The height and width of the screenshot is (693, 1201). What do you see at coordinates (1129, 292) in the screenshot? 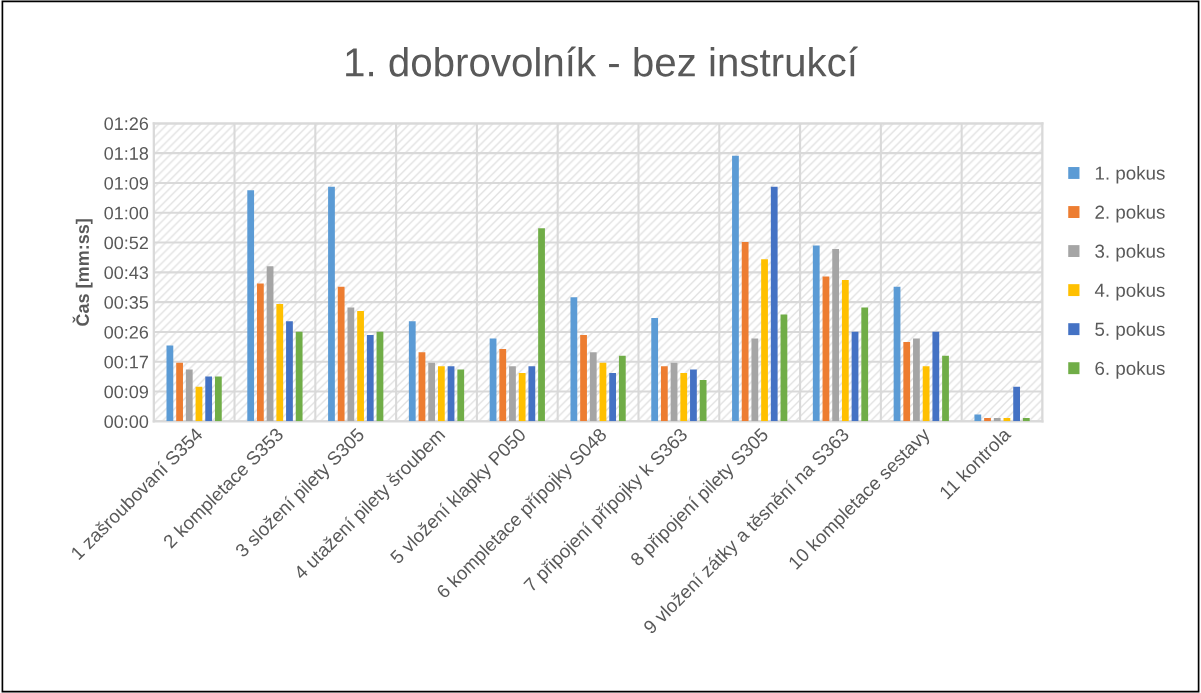
I see `legend-label: 4. pokus` at bounding box center [1129, 292].